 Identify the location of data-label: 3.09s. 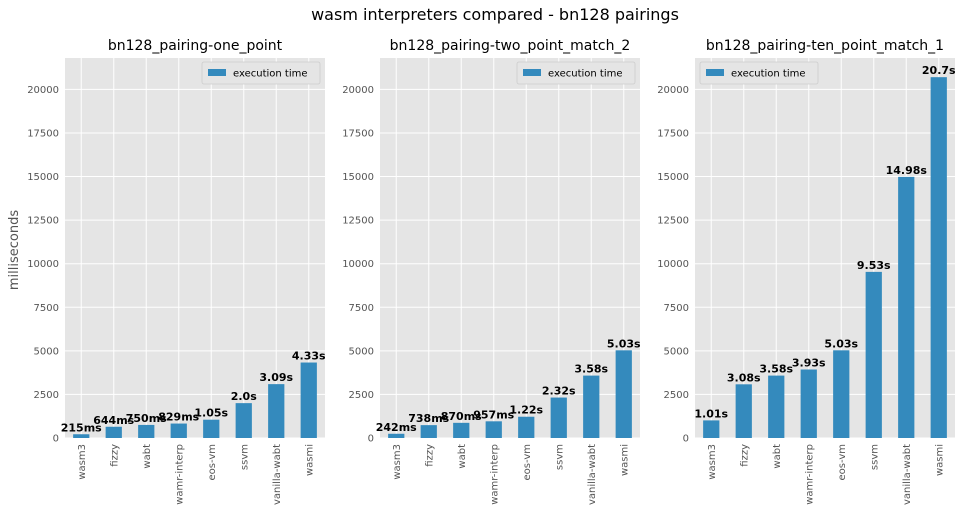
(276, 377).